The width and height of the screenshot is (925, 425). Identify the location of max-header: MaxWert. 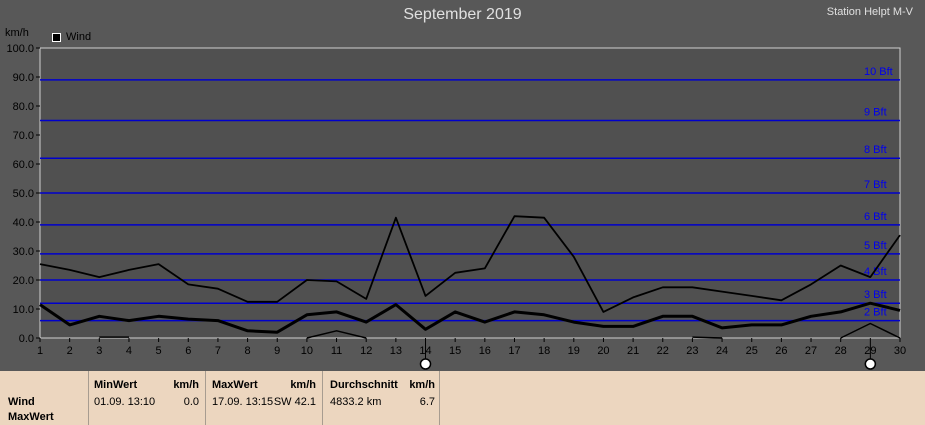
(235, 385).